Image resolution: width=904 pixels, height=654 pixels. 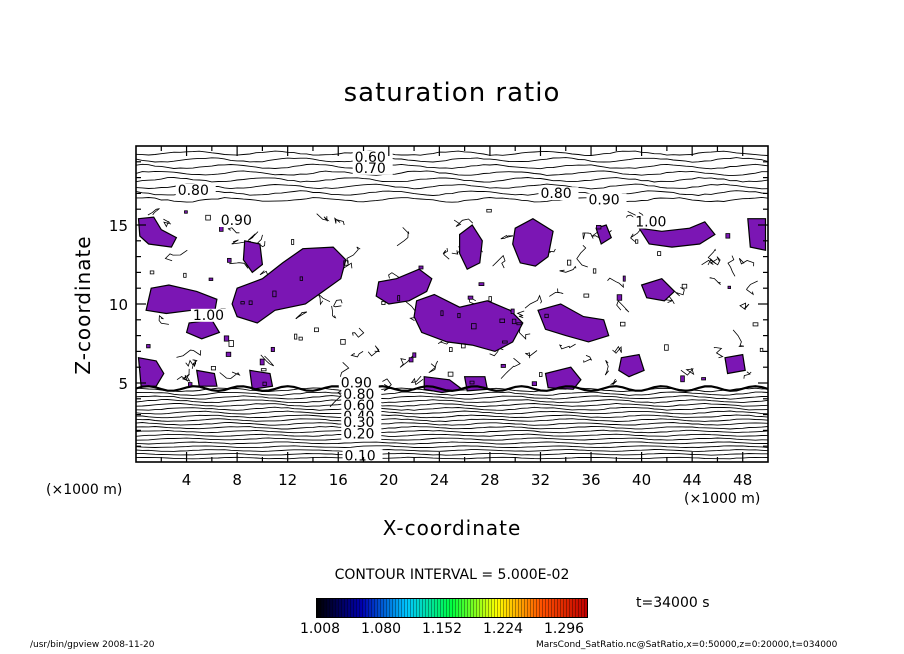 What do you see at coordinates (381, 629) in the screenshot?
I see `colorbar-tick-label: 1.080` at bounding box center [381, 629].